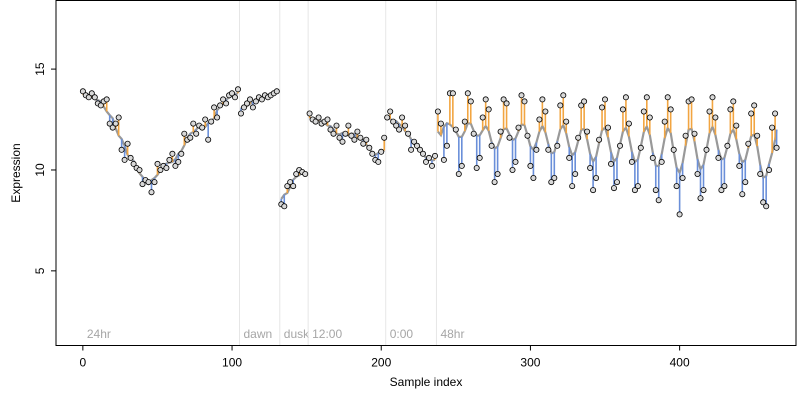 This screenshot has width=800, height=400. I want to click on y-tick-label: 10, so click(40, 170).